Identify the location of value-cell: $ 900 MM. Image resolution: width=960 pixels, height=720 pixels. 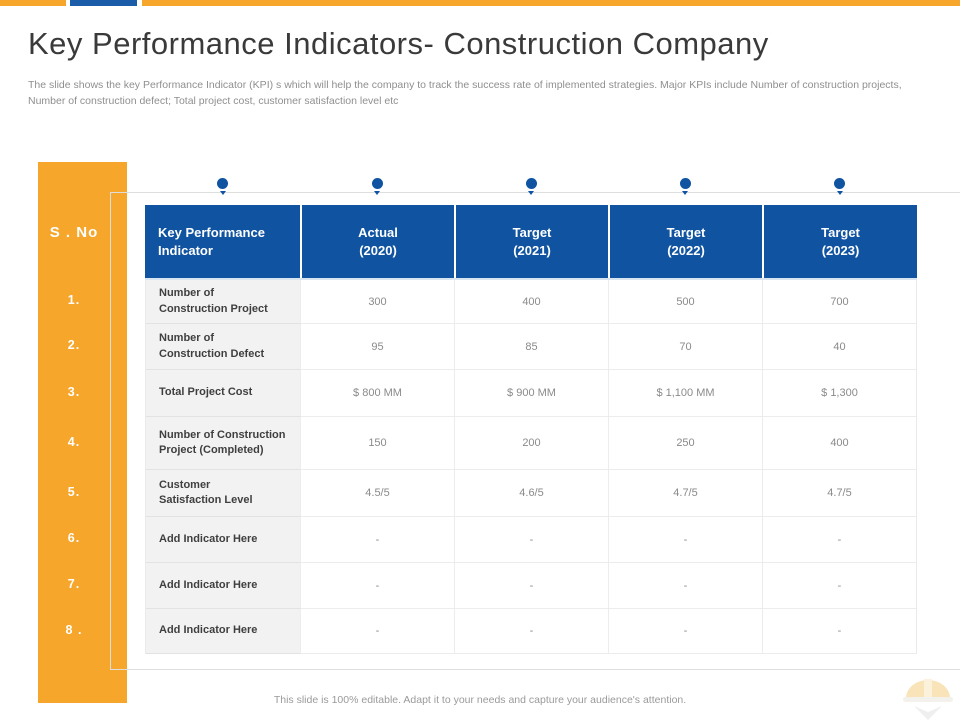
(531, 393).